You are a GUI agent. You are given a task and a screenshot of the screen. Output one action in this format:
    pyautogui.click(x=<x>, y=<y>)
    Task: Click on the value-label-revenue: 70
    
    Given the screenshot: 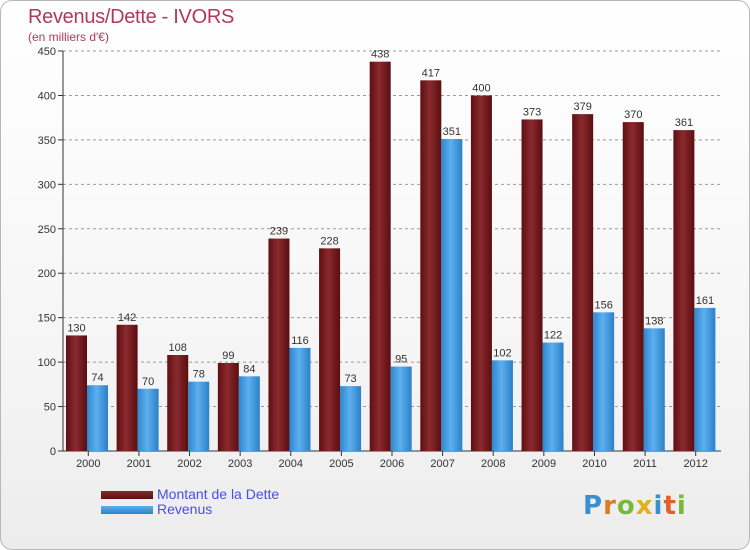 What is the action you would take?
    pyautogui.click(x=148, y=382)
    